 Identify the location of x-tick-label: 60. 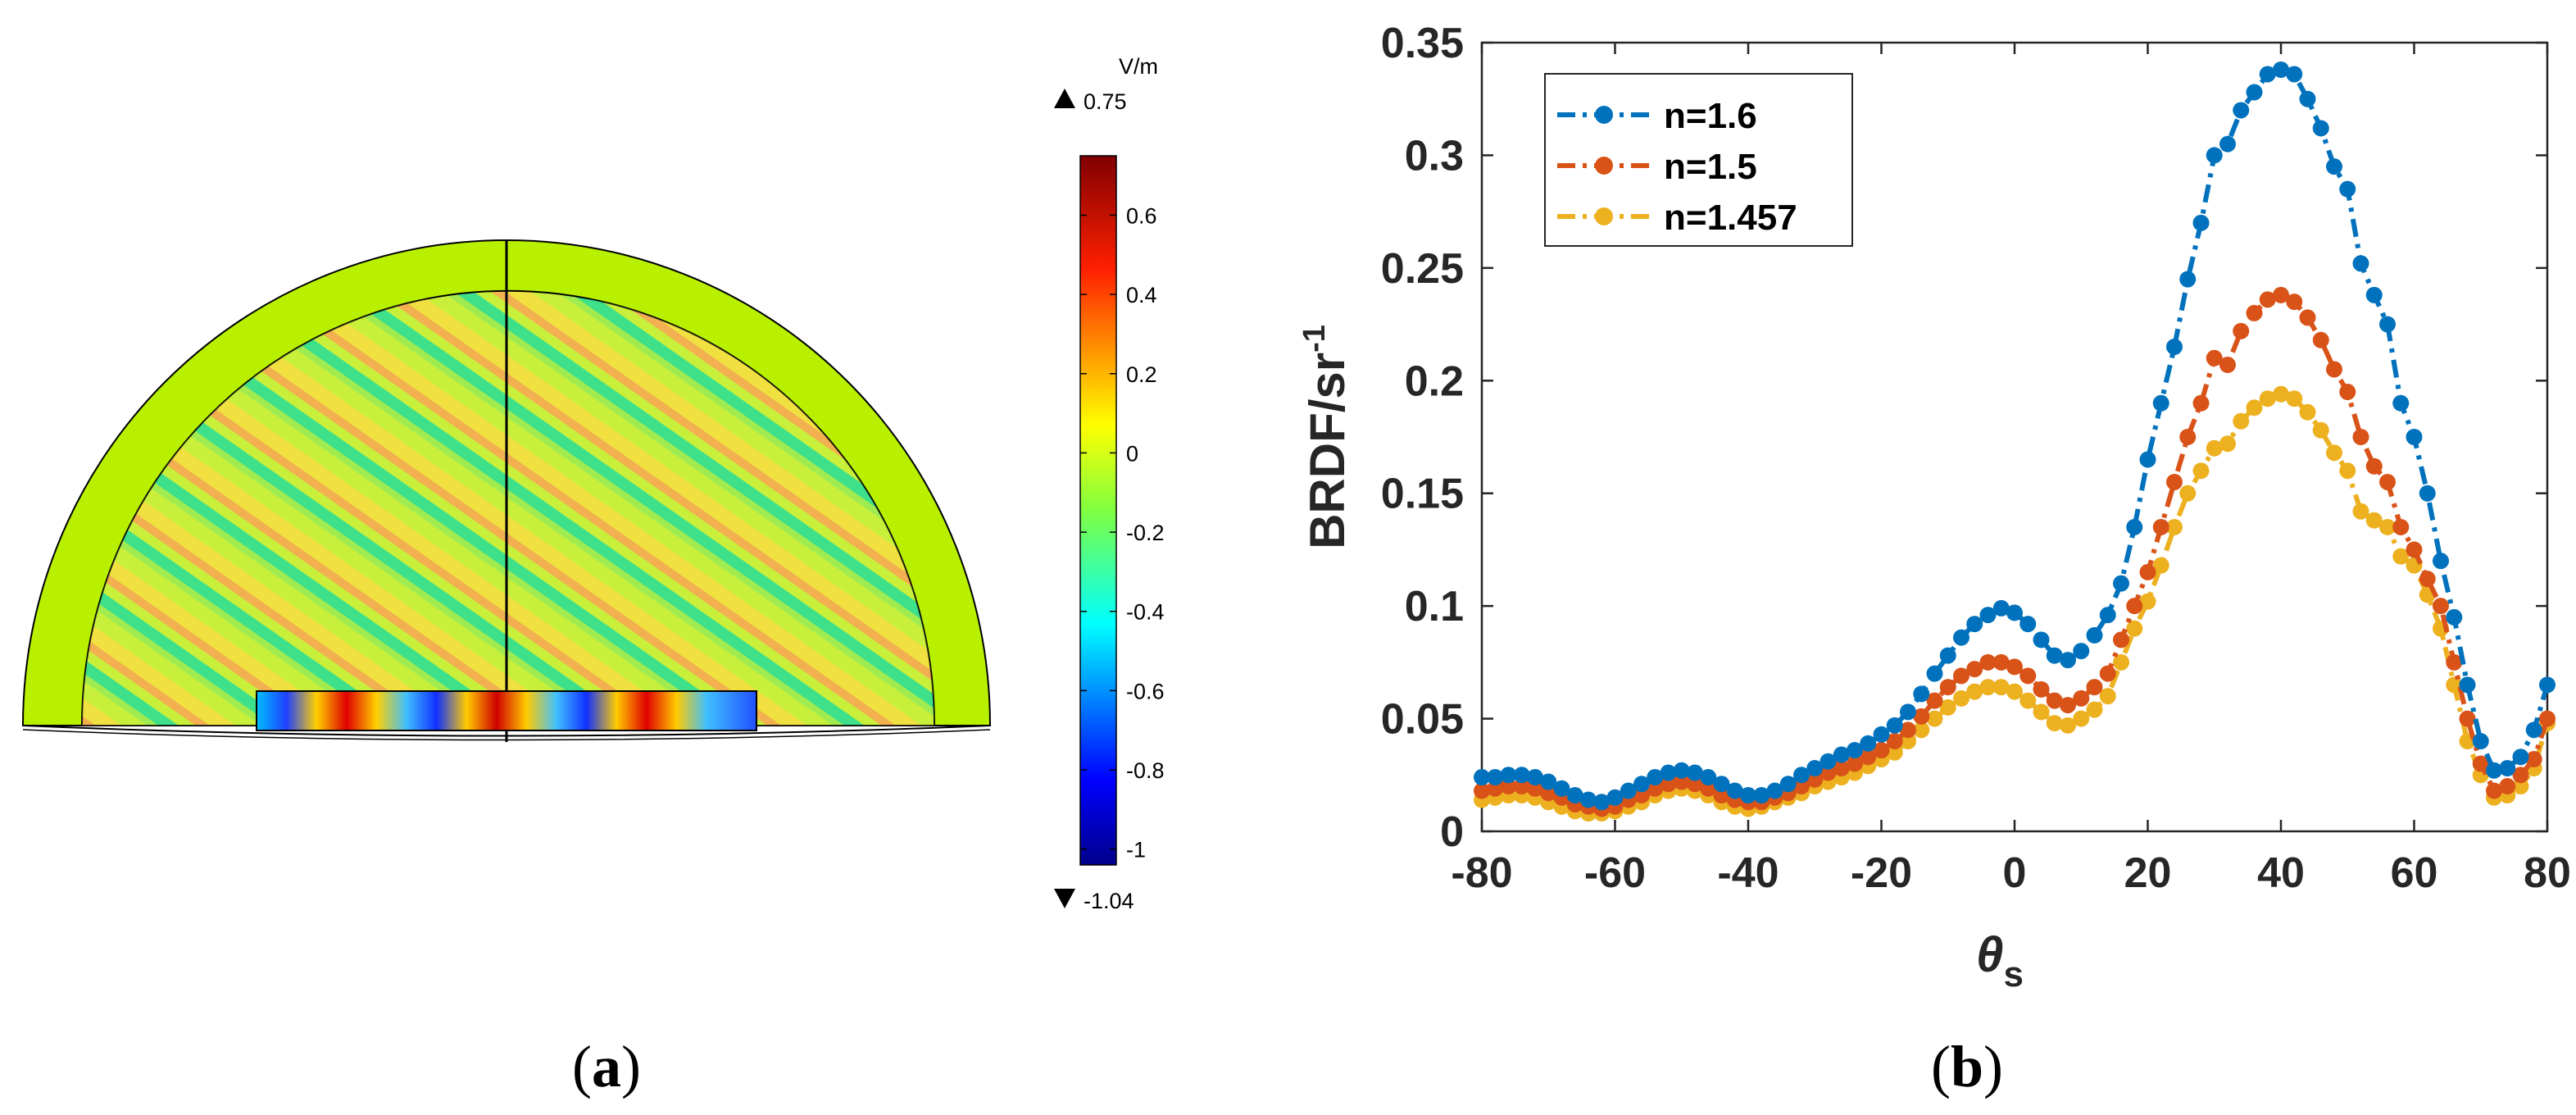
(2414, 873).